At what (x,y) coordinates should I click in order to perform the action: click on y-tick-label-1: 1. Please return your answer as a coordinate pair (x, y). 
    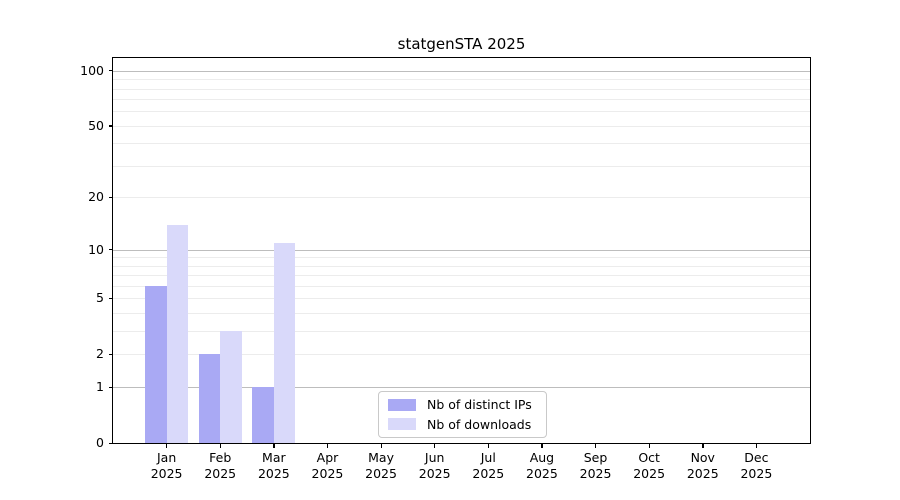
    Looking at the image, I should click on (100, 387).